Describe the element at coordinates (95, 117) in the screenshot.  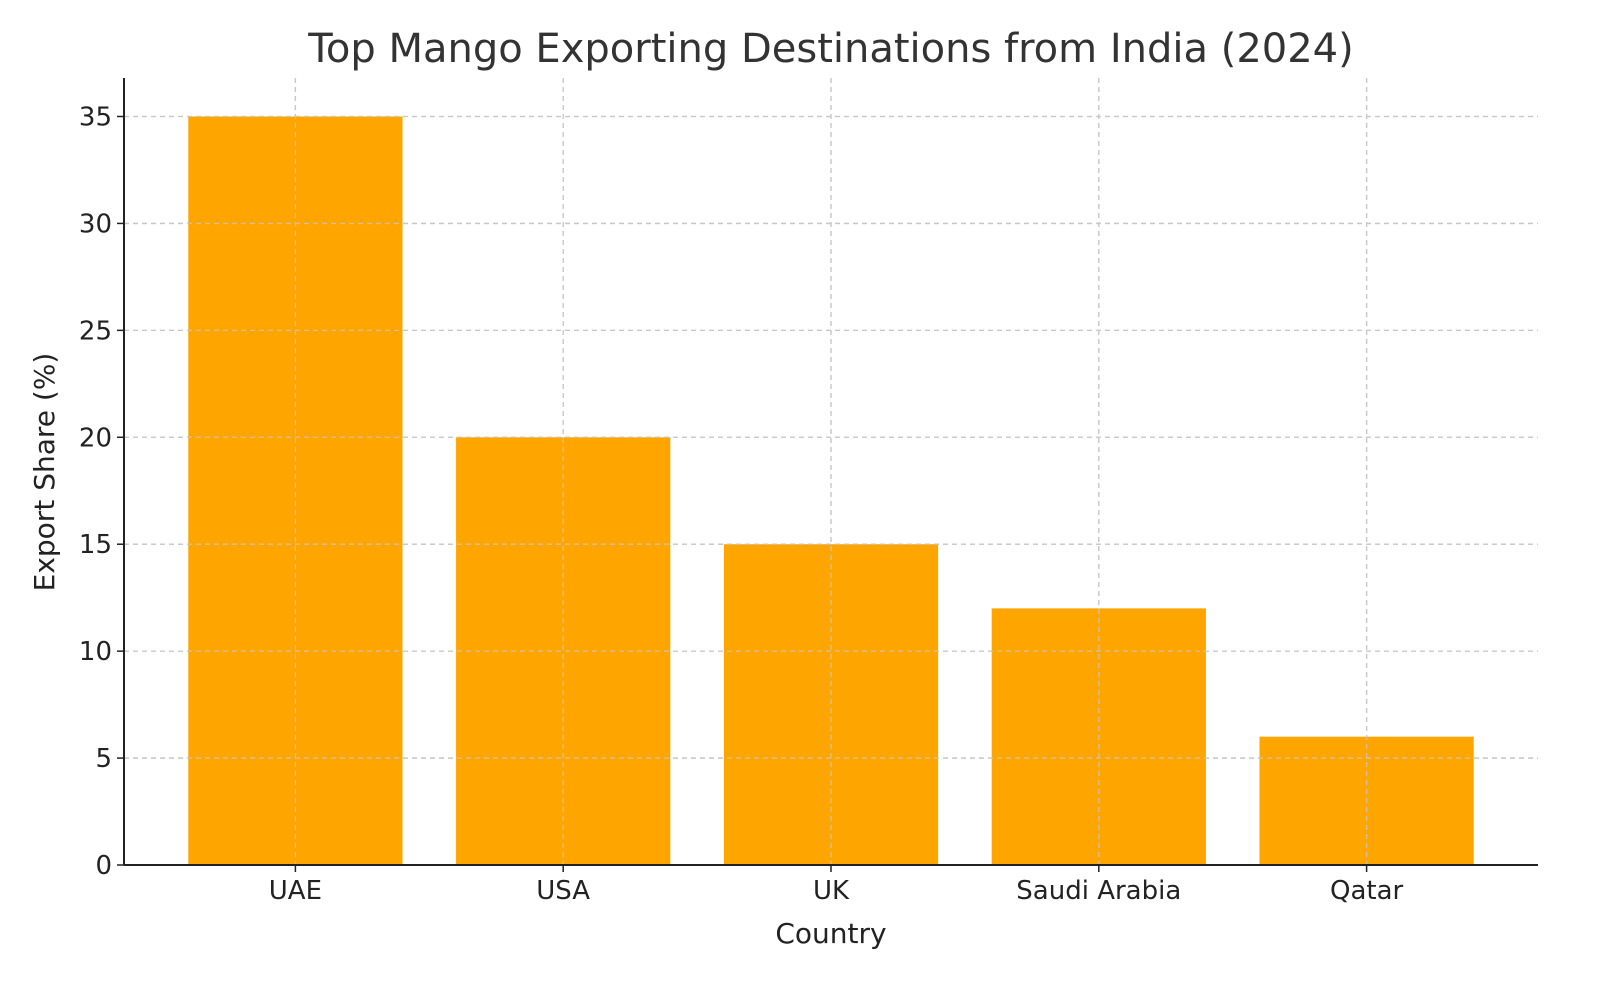
I see `y-tick-label: 35` at that location.